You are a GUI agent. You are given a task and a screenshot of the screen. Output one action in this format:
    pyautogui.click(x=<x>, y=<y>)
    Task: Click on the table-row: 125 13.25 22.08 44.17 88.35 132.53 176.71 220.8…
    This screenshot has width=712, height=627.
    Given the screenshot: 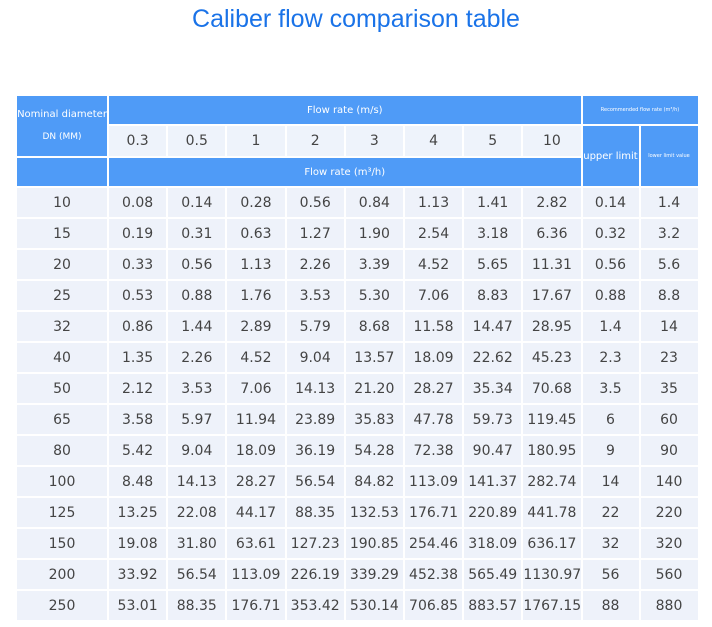 What is the action you would take?
    pyautogui.click(x=357, y=512)
    